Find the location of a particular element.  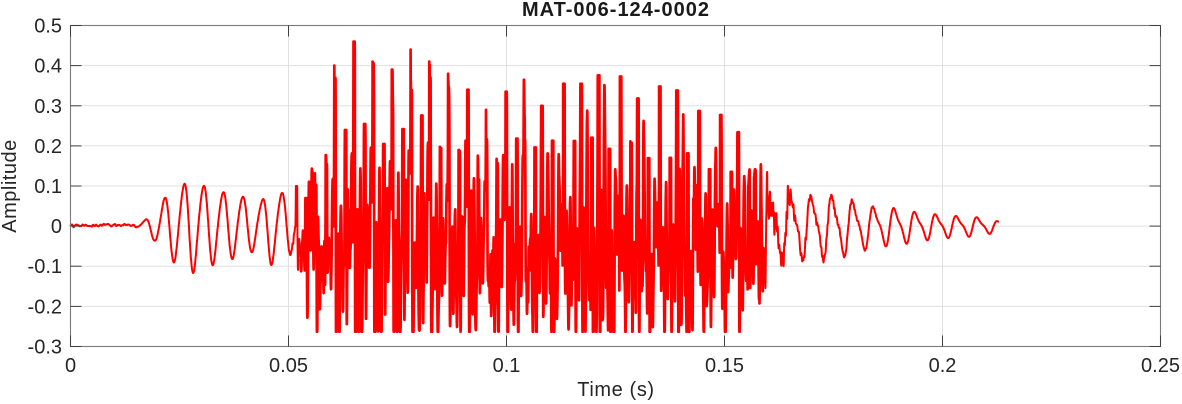

svg-text: 0.15 is located at coordinates (724, 366).